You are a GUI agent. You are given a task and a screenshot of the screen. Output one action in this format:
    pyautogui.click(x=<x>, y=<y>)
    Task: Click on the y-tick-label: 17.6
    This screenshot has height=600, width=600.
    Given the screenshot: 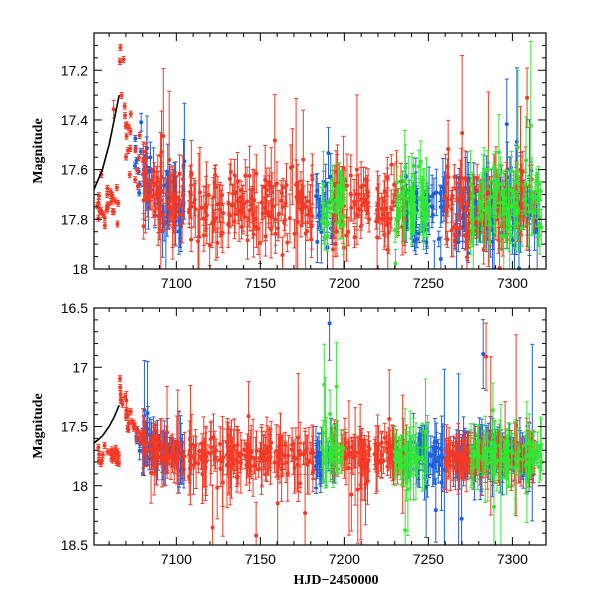 What is the action you would take?
    pyautogui.click(x=74, y=170)
    